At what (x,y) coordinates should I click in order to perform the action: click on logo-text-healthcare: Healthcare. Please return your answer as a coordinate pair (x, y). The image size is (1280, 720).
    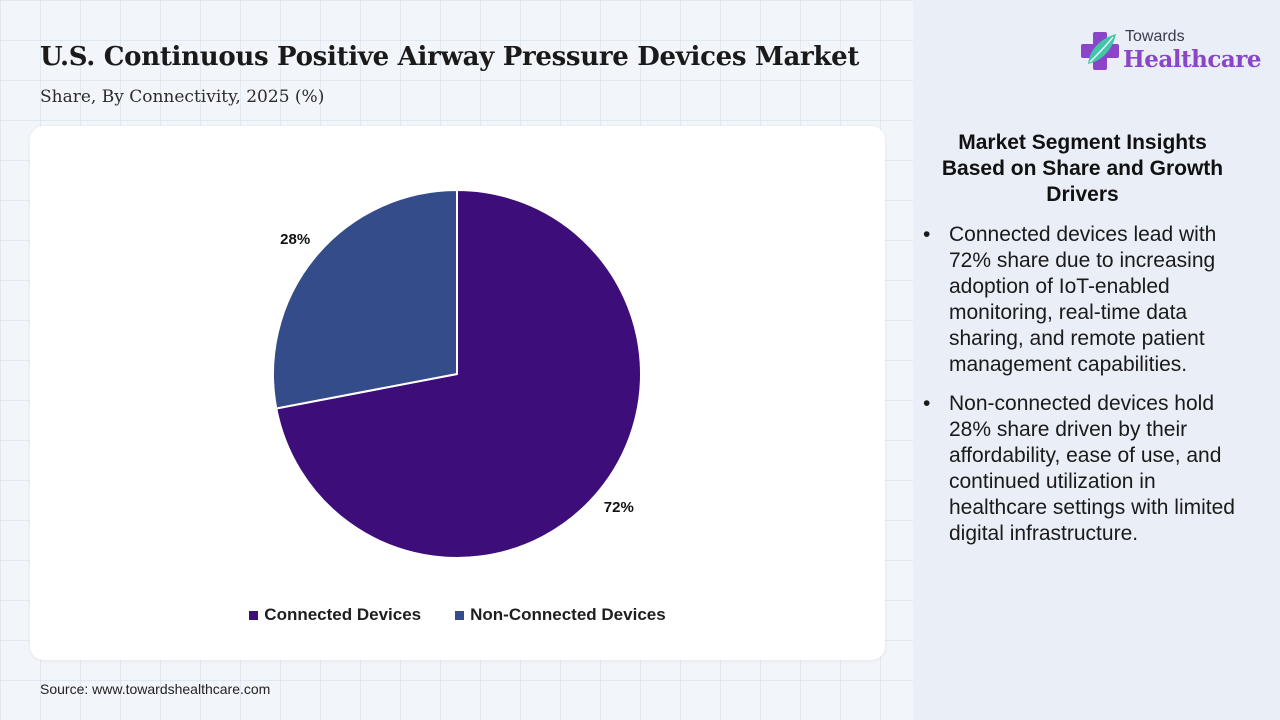
    Looking at the image, I should click on (1192, 59).